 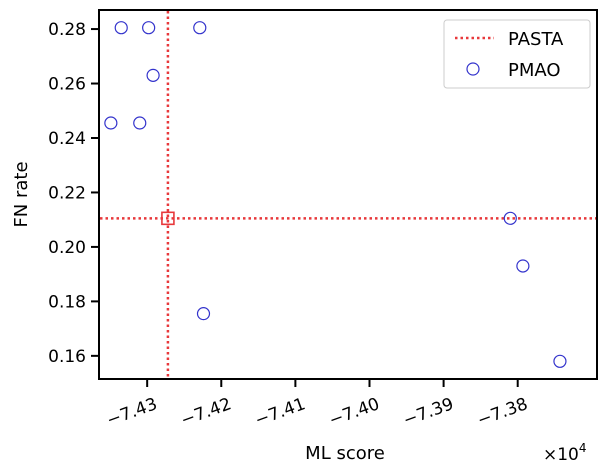 What do you see at coordinates (132, 412) in the screenshot?
I see `x-tick-label: −7.43` at bounding box center [132, 412].